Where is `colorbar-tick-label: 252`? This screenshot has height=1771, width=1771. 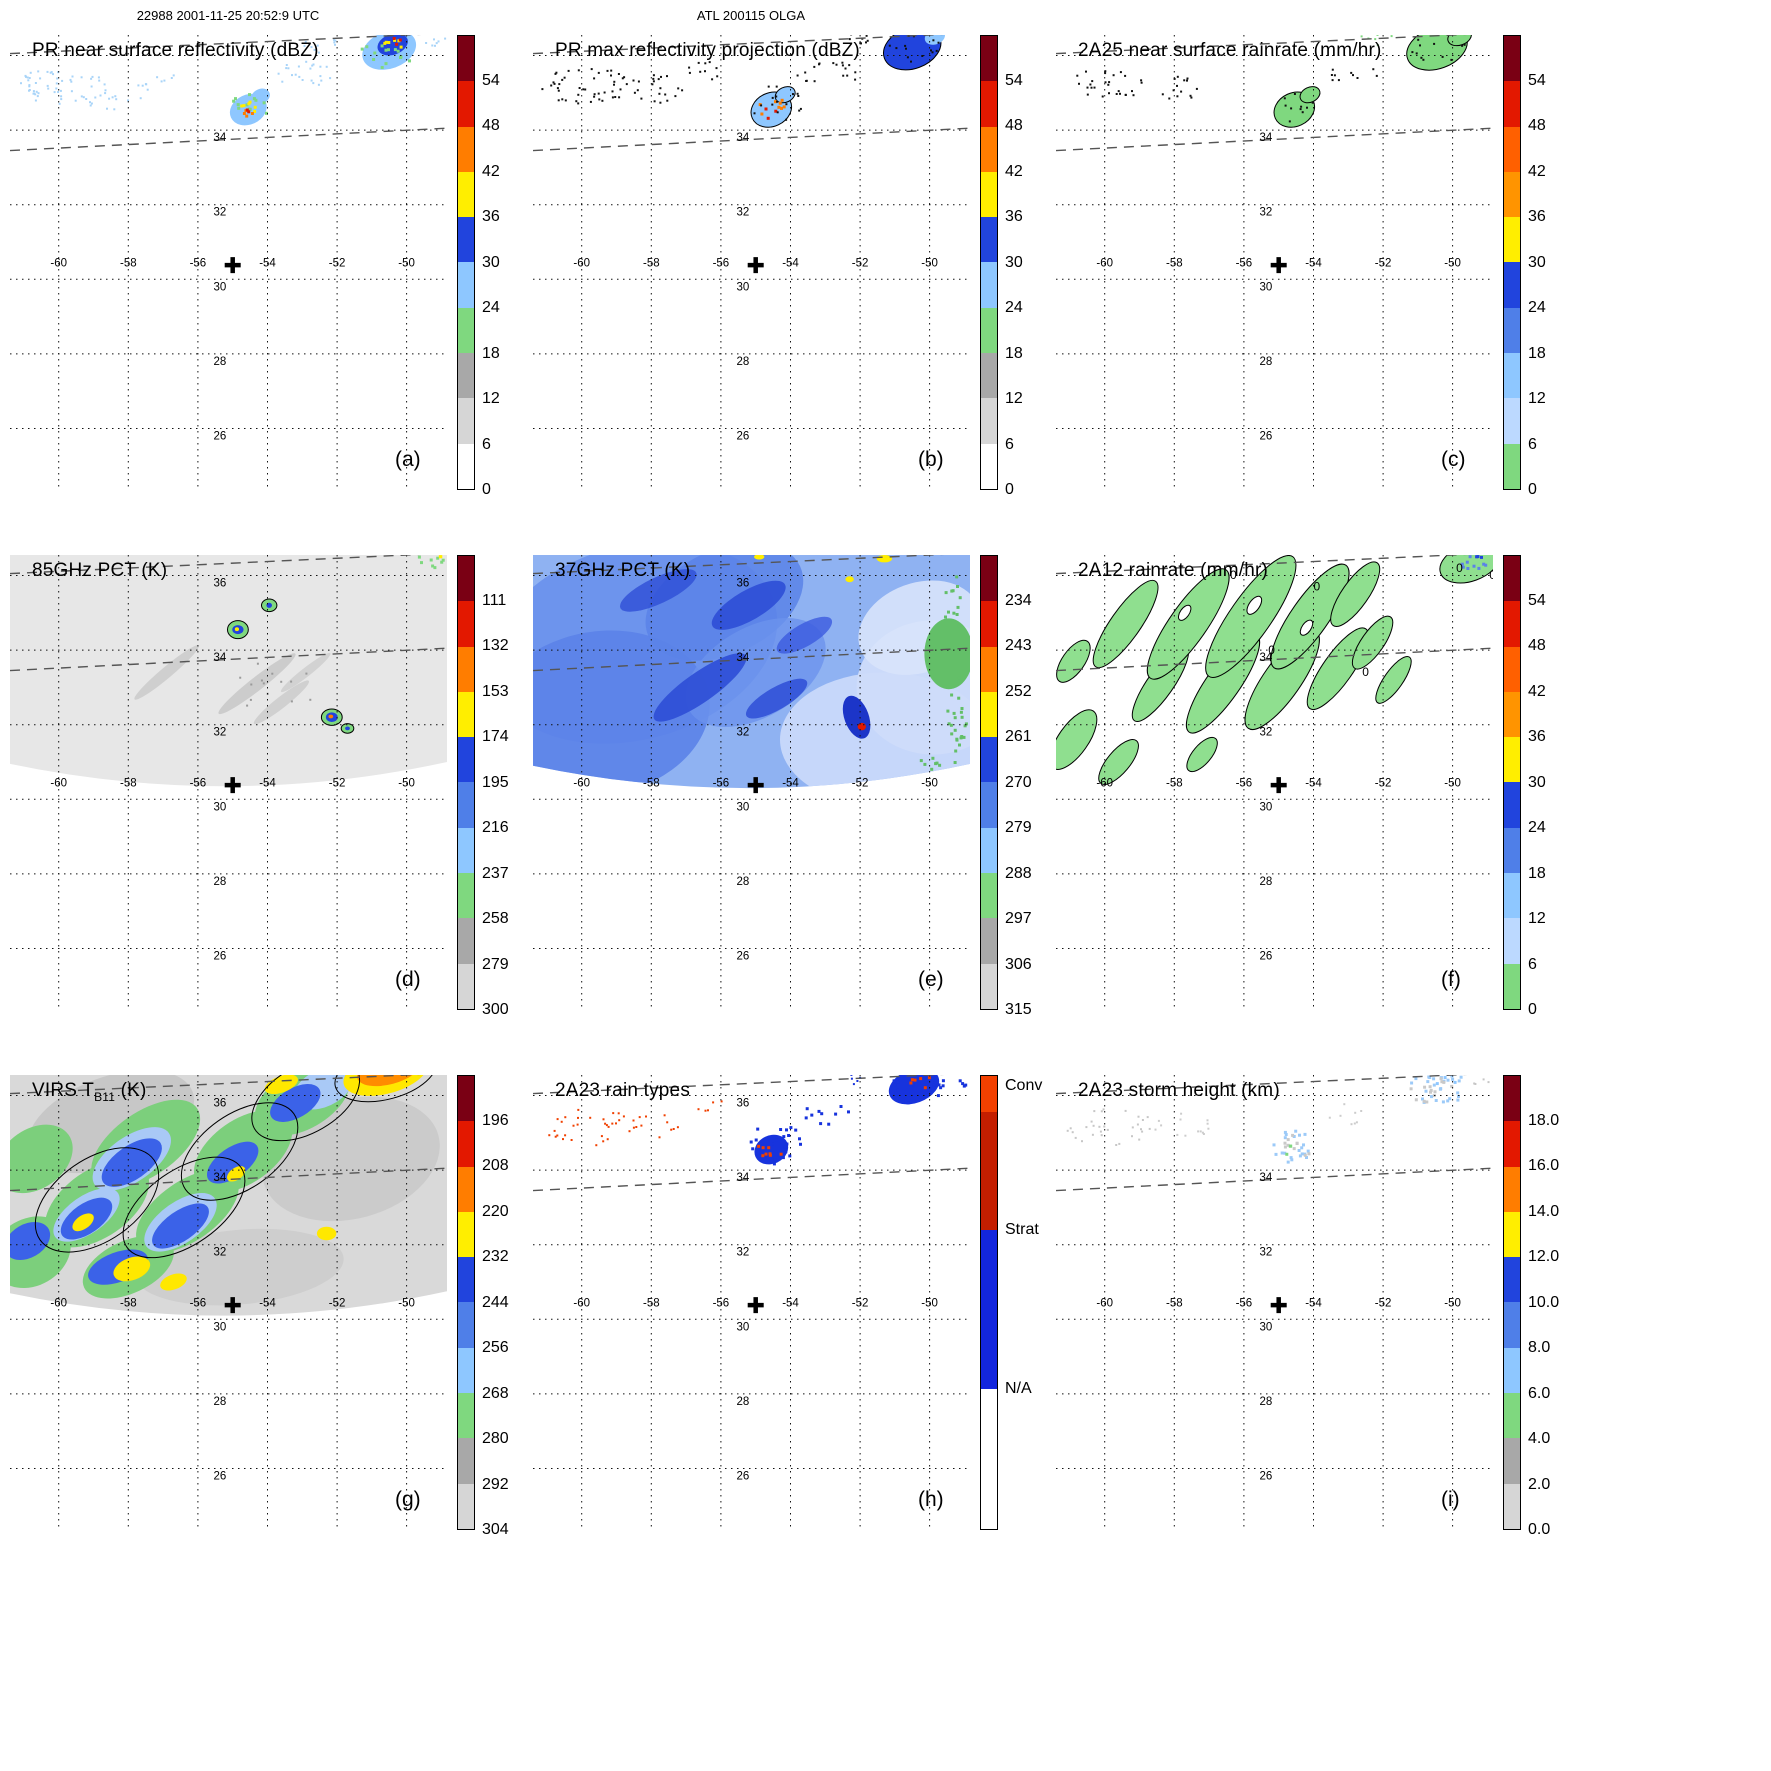
colorbar-tick-label: 252 is located at coordinates (1018, 691).